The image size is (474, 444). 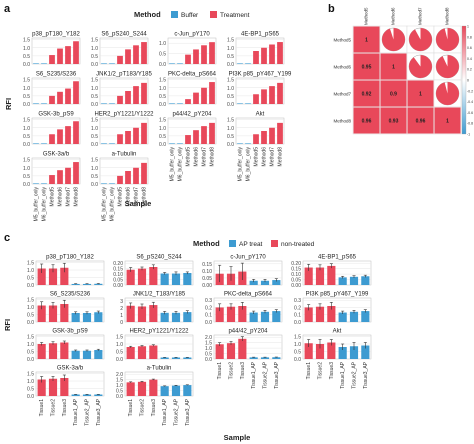 I want to click on facet-2-1: S6_pS240_S244 0.000.050.100.150.20, so click(x=153, y=272).